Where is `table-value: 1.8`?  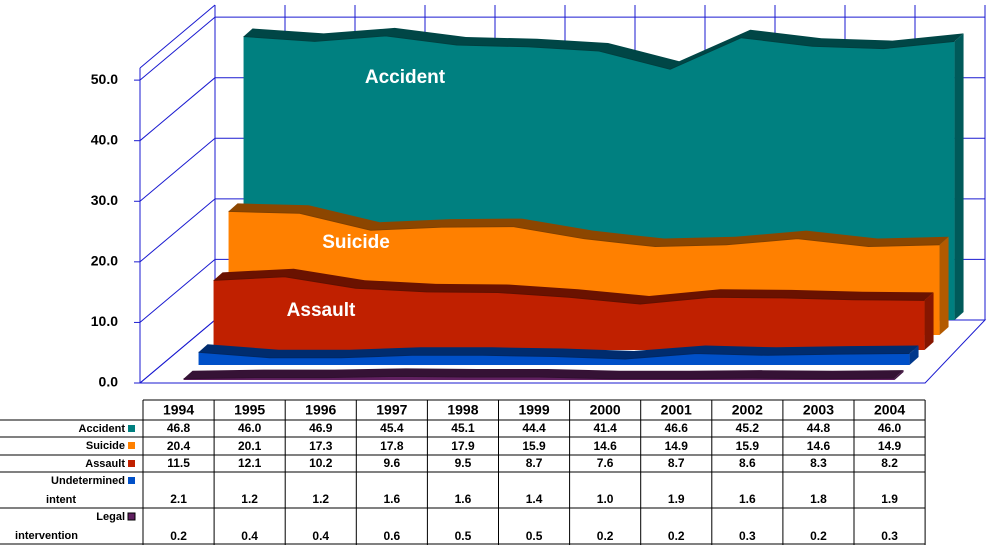 table-value: 1.8 is located at coordinates (818, 499).